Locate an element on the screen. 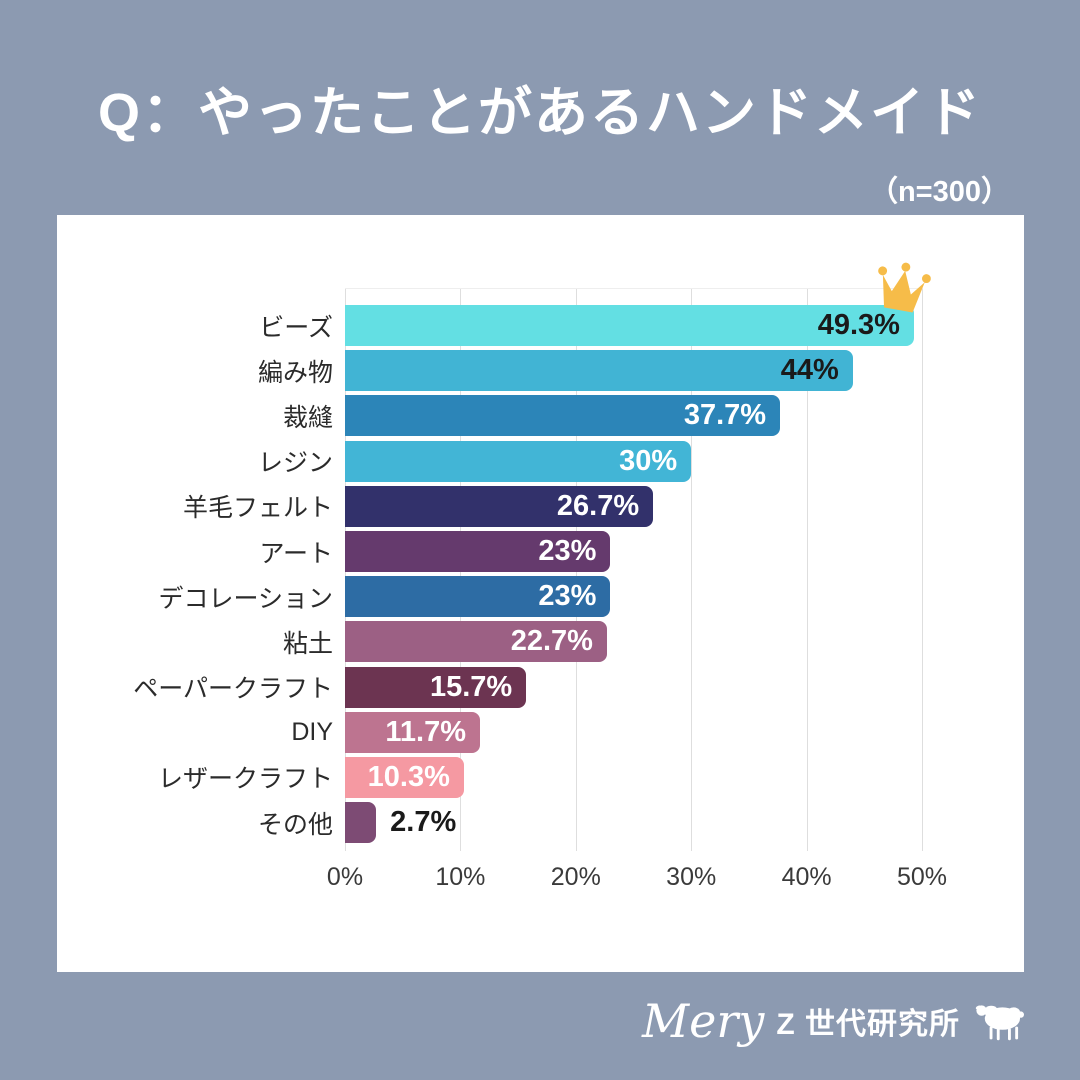  bar-track: 44% is located at coordinates (684, 371).